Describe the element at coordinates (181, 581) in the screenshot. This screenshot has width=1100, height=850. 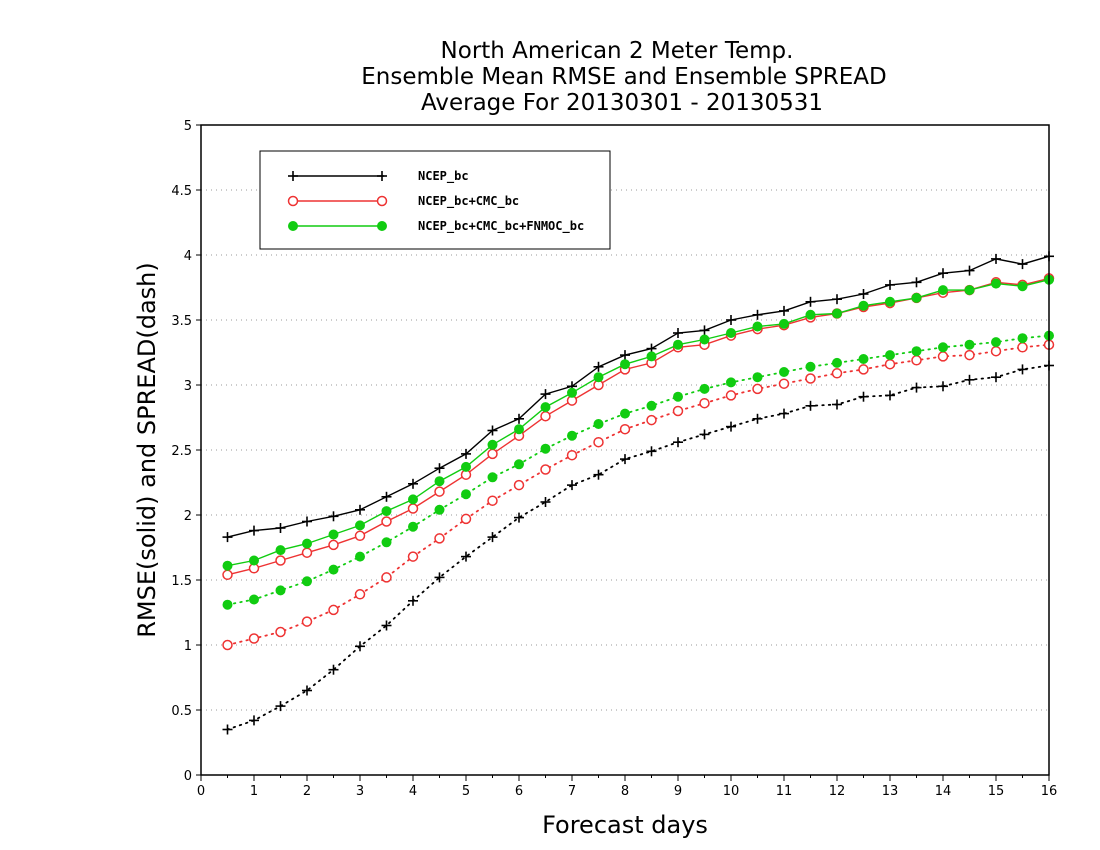
I see `y-tick-label-3: 1.5` at that location.